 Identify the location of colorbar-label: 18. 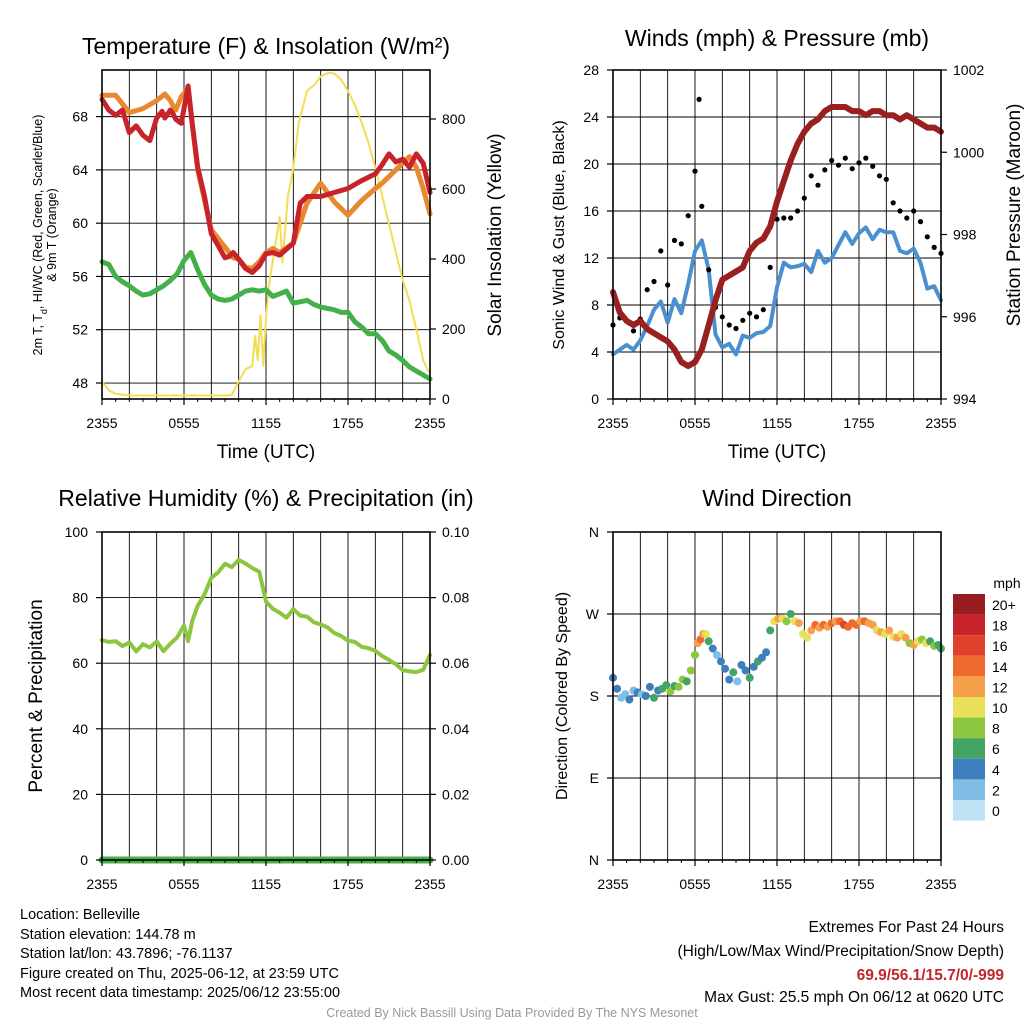
(1000, 626).